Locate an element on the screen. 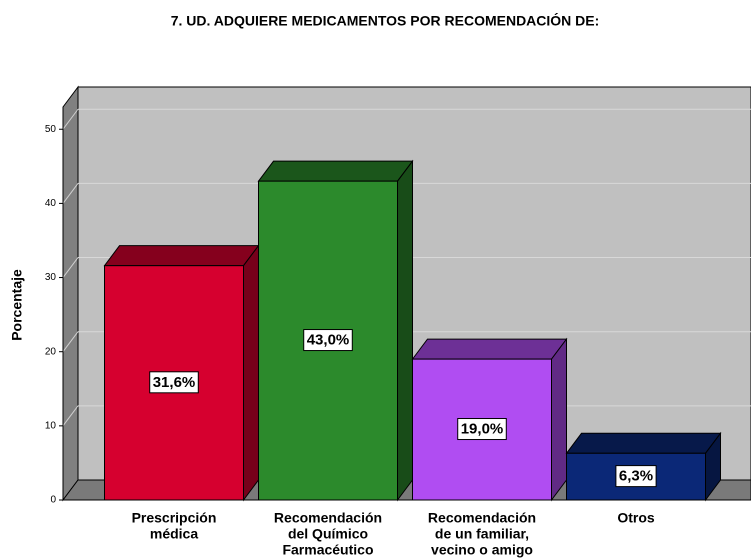 The width and height of the screenshot is (751, 559). x-tick-label: Prescripción is located at coordinates (174, 518).